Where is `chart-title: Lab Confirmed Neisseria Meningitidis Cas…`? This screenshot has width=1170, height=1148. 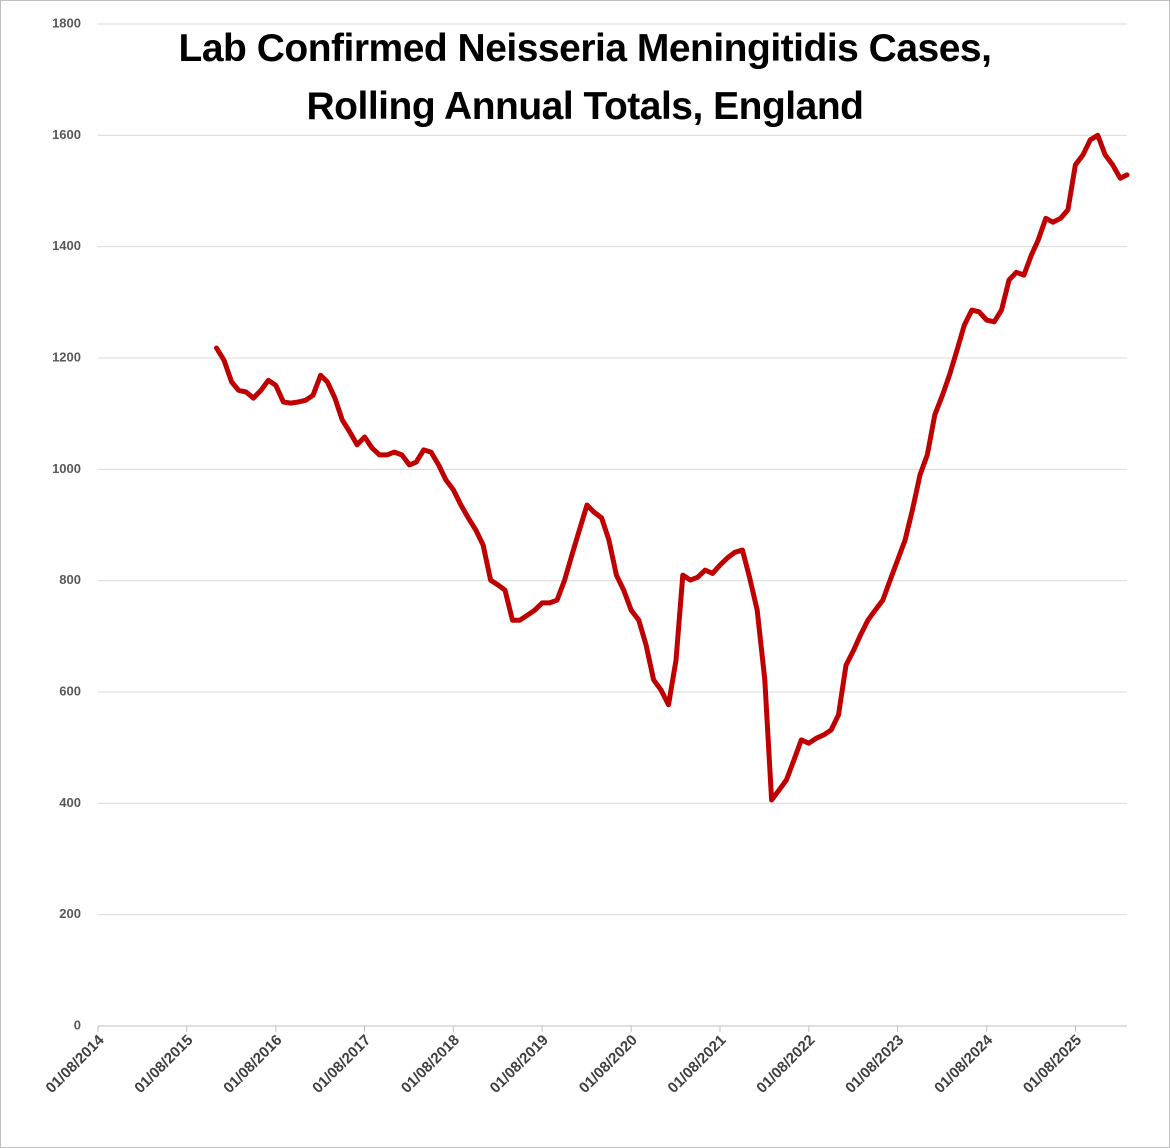
chart-title: Lab Confirmed Neisseria Meningitidis Cas… is located at coordinates (585, 77).